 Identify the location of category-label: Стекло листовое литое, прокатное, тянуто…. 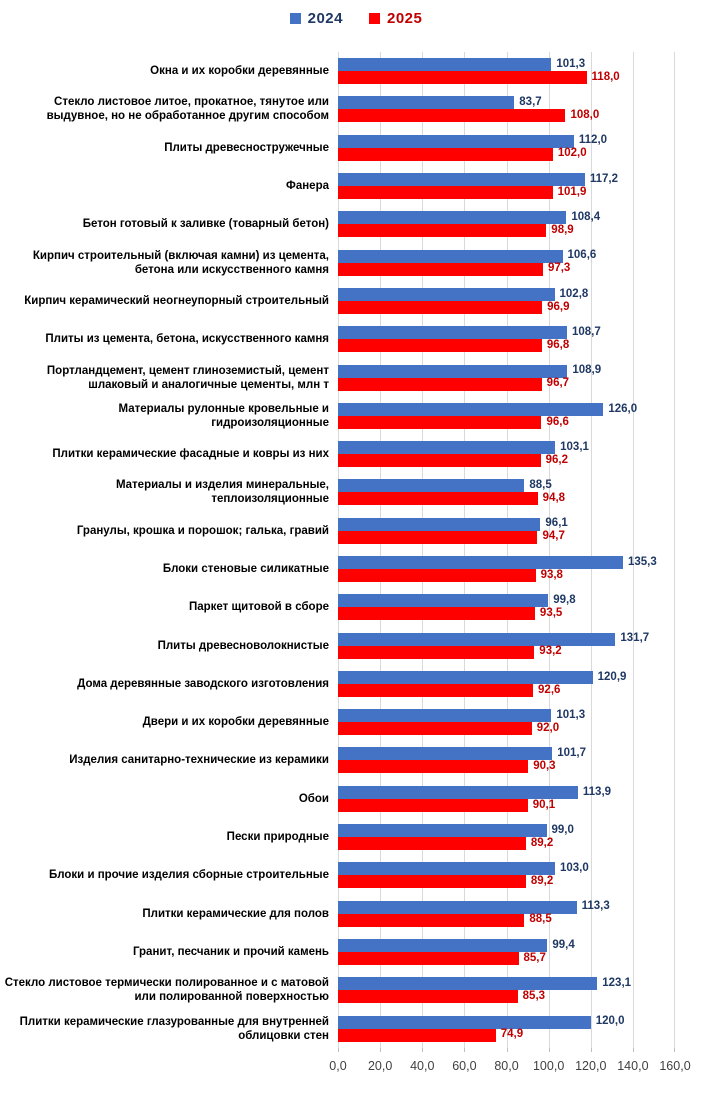
(187, 109).